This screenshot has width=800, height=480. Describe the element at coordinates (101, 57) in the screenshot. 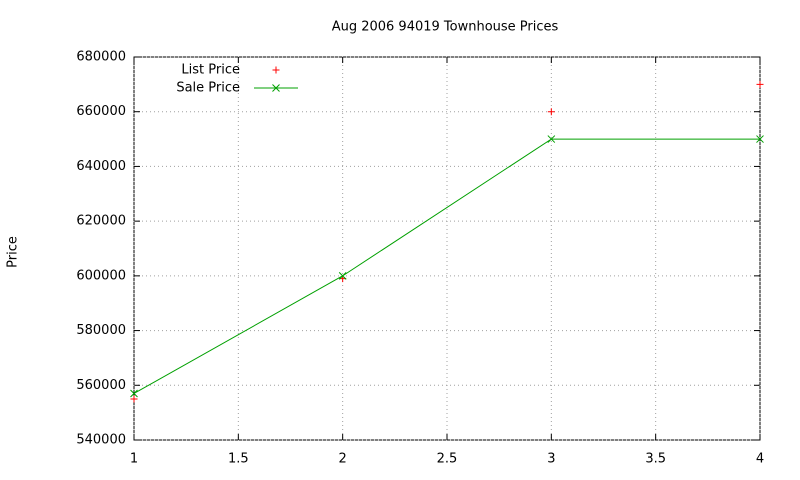

I see `y-tick-label: 680000` at that location.